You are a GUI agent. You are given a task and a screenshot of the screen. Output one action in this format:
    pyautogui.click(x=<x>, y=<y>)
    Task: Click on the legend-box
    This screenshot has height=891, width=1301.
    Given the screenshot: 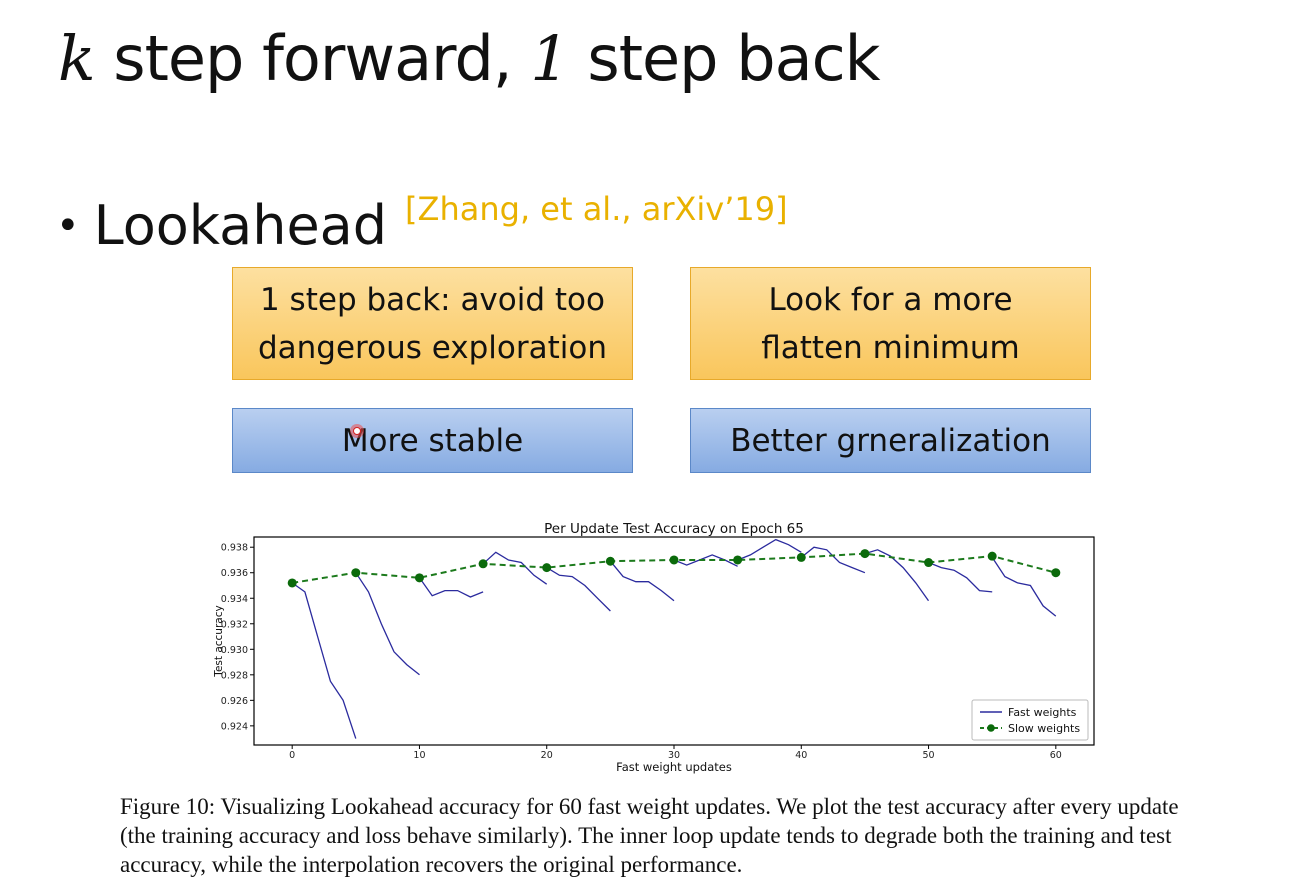 What is the action you would take?
    pyautogui.click(x=1030, y=720)
    